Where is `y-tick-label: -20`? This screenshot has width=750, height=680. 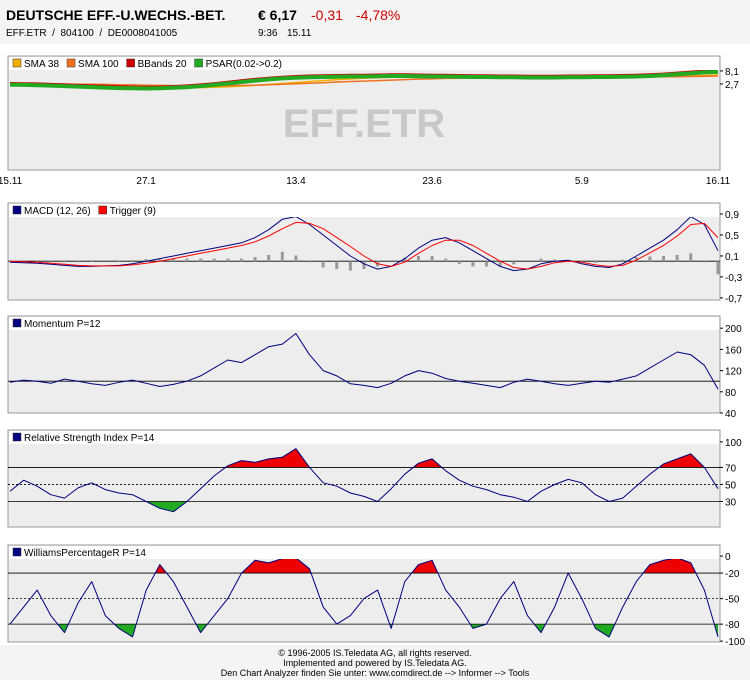
y-tick-label: -20 is located at coordinates (732, 574).